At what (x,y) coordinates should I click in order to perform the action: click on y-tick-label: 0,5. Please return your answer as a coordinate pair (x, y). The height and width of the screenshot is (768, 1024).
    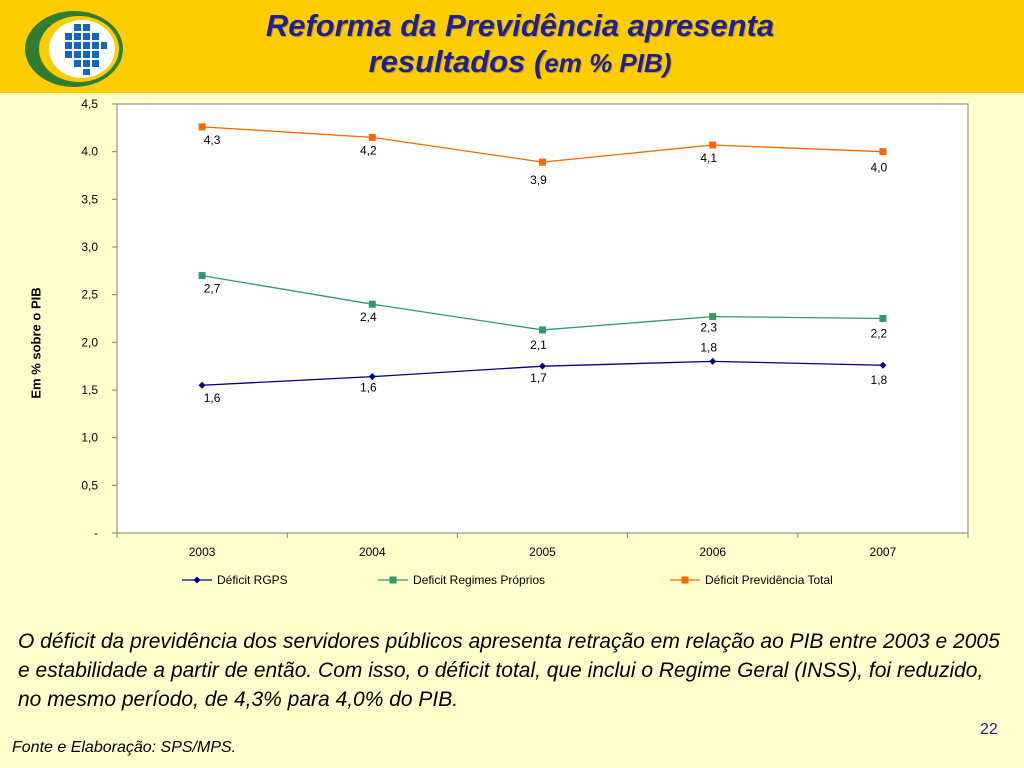
    Looking at the image, I should click on (89, 485).